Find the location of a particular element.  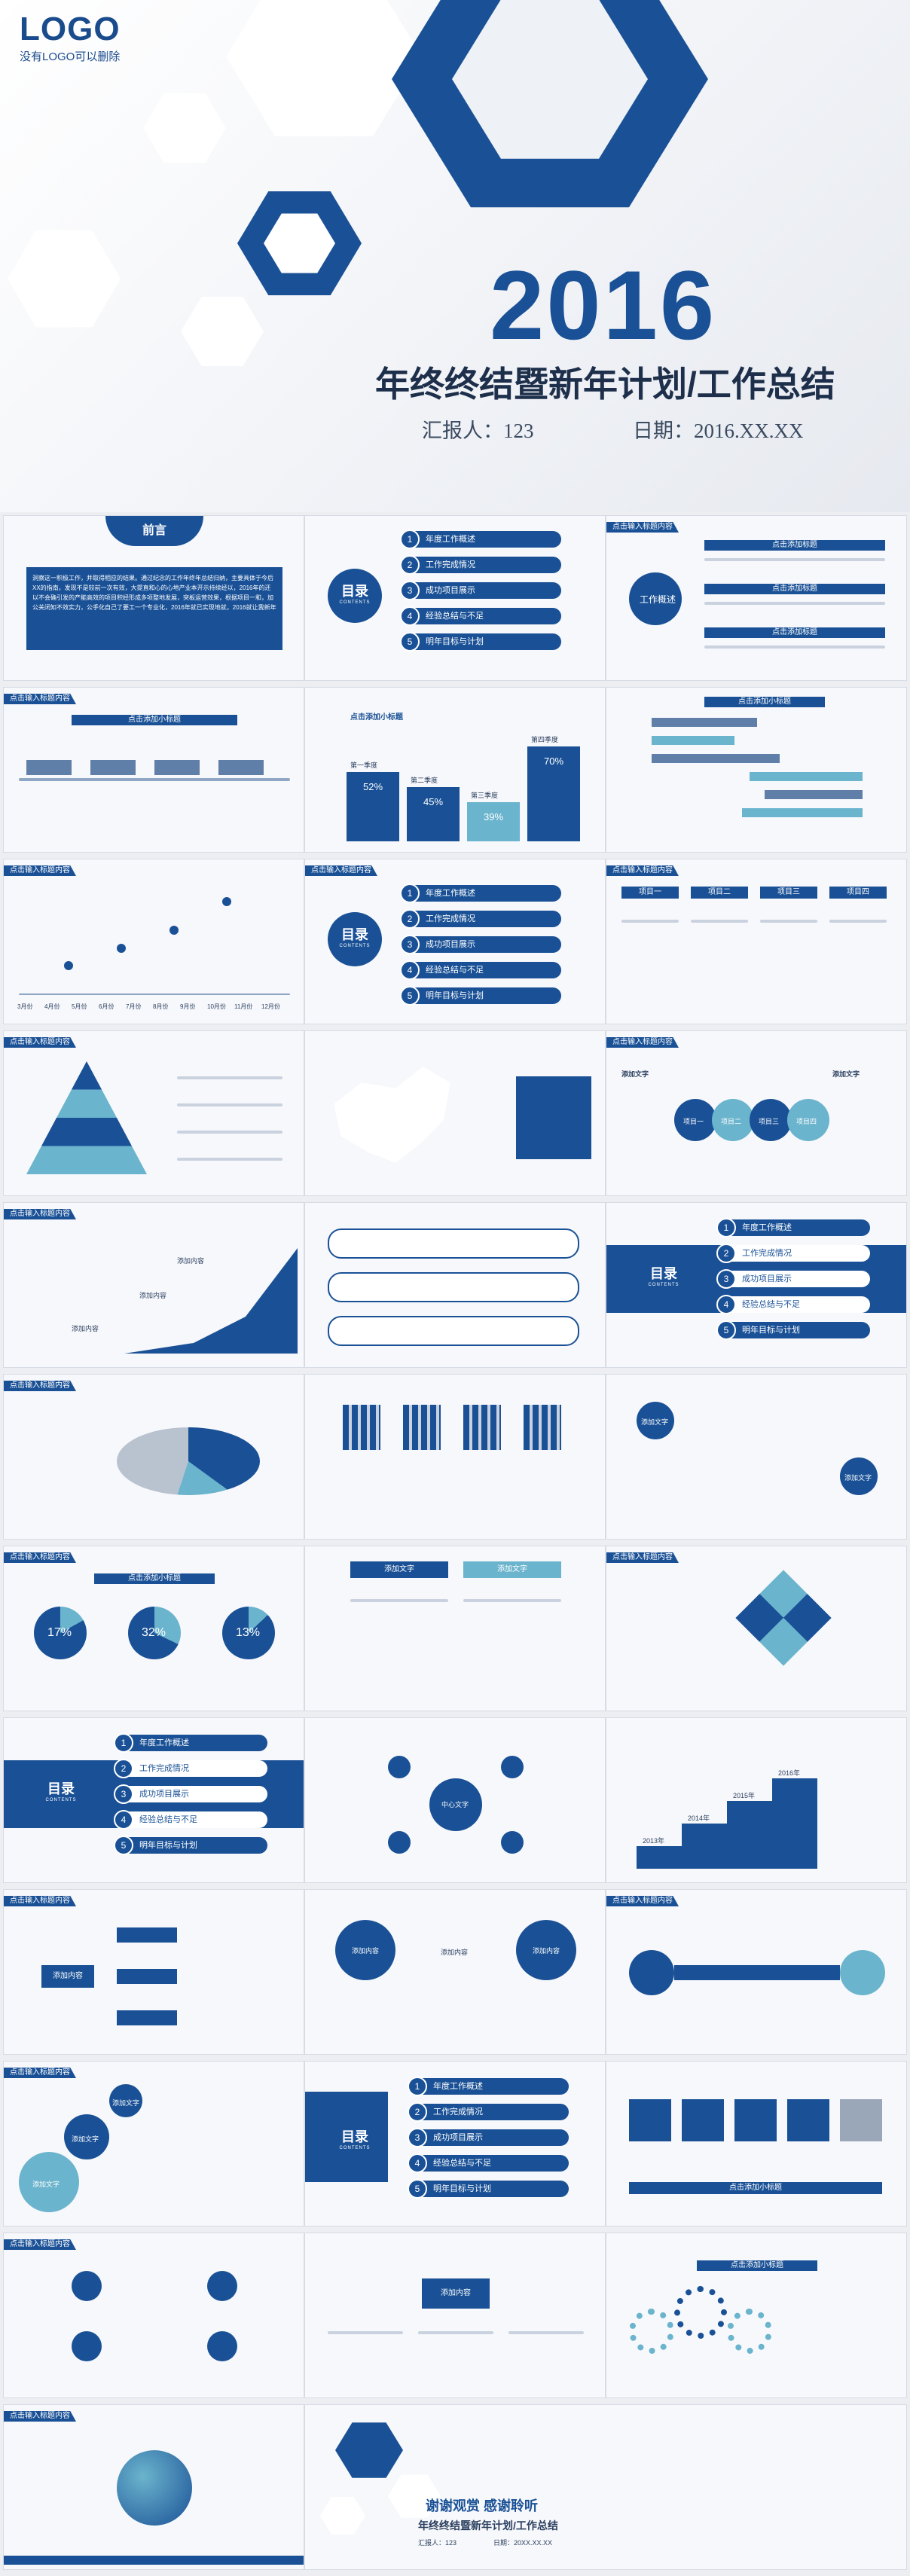

column-title-3: 项目三 is located at coordinates (788, 893).